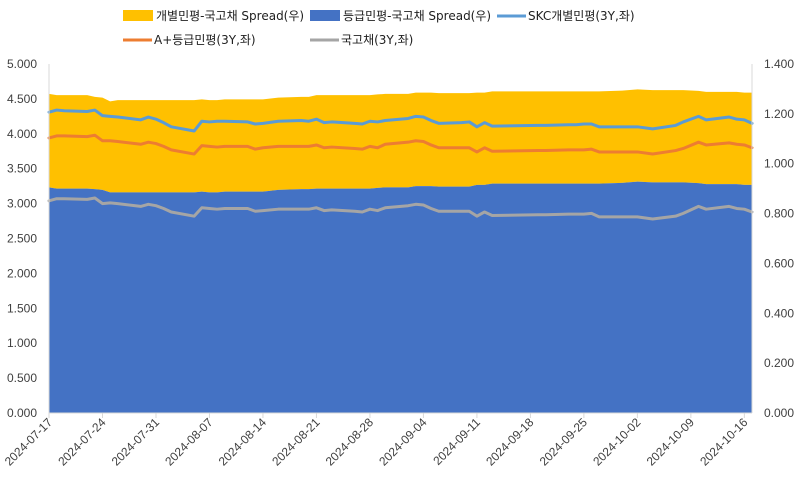 Image resolution: width=802 pixels, height=480 pixels. What do you see at coordinates (205, 40) in the screenshot?
I see `legend-label-aplus: A+등급민평(3Y,좌)` at bounding box center [205, 40].